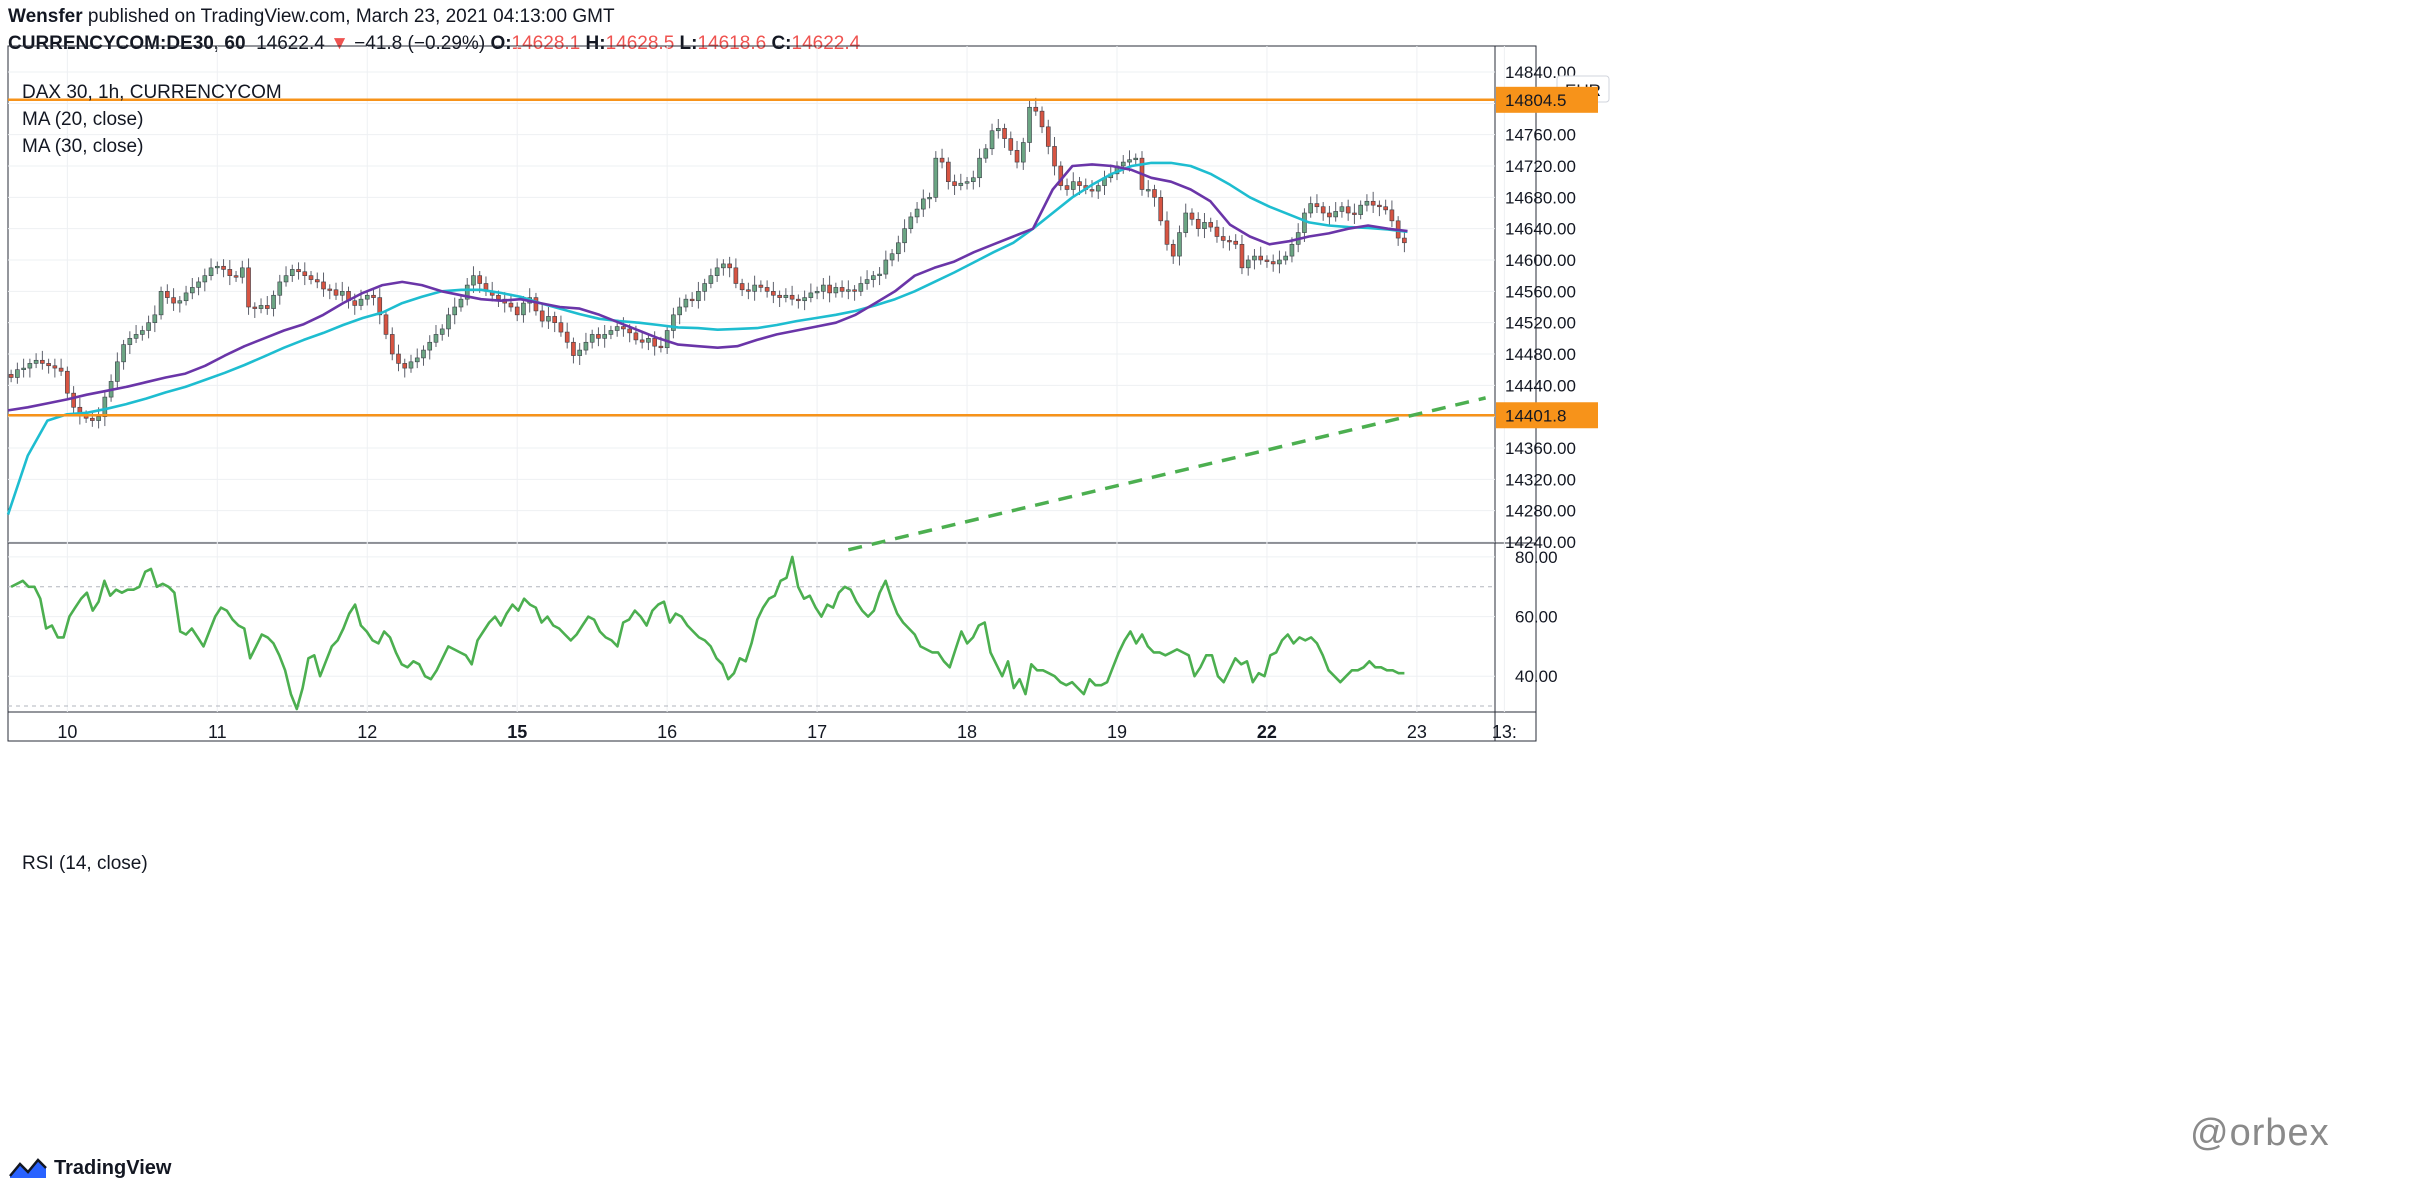 This screenshot has width=2415, height=1199. Describe the element at coordinates (1547, 415) in the screenshot. I see `level-price-tag` at that location.